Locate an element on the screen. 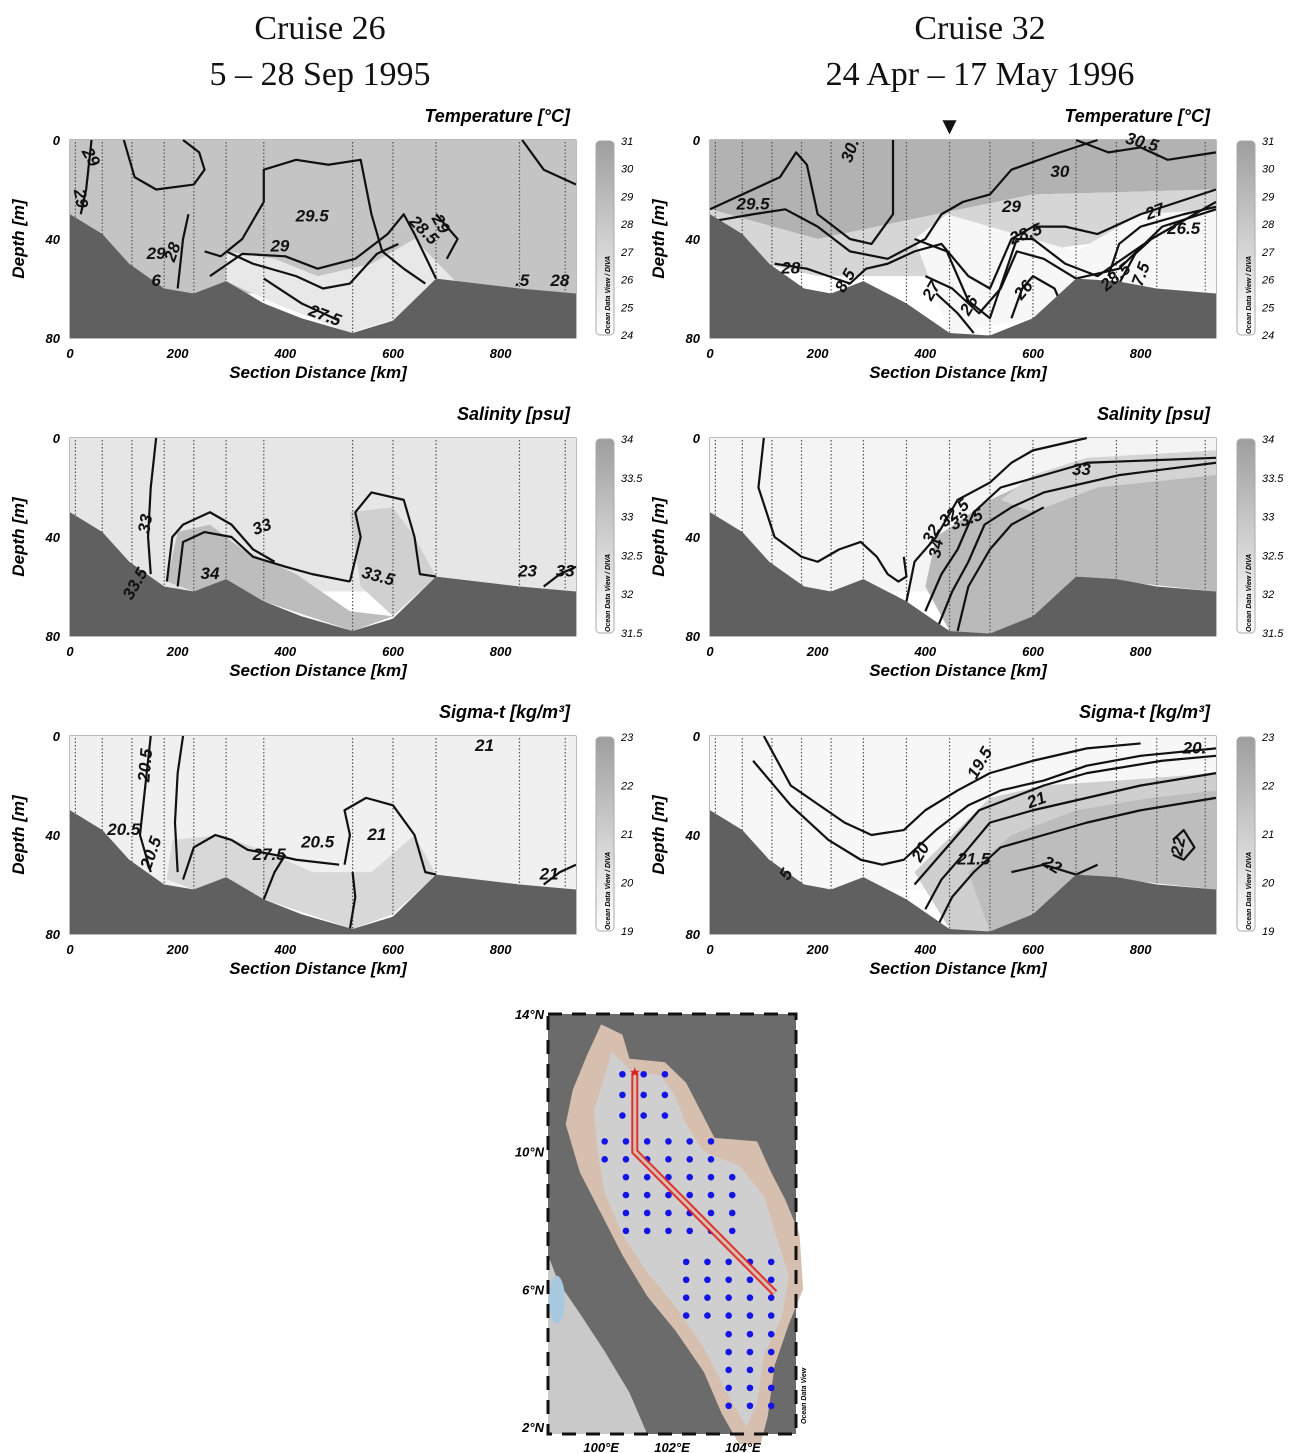 This screenshot has width=1294, height=1453. cruise-32-dates: 24 Apr – 17 May 1996 is located at coordinates (980, 74).